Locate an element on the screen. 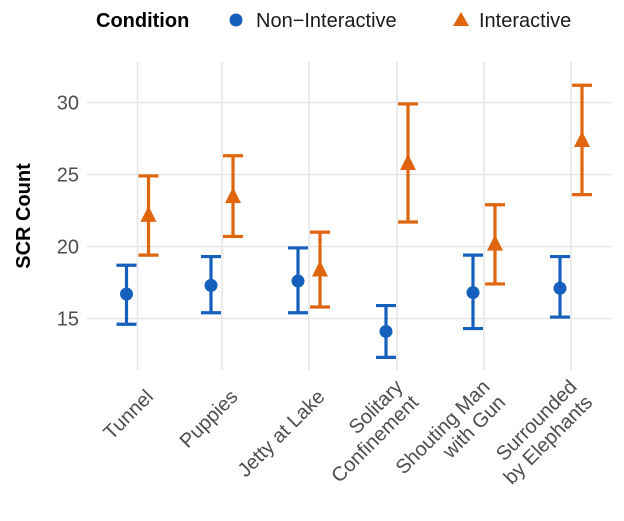 The image size is (624, 521). y-axis-tick-labels: 15 20 25 30 is located at coordinates (68, 212).